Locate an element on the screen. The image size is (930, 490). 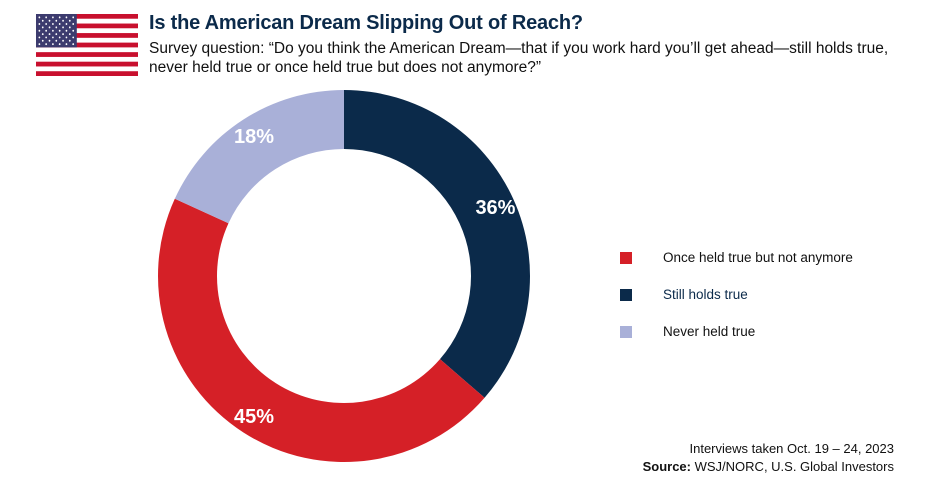
slice-value-label: 18% is located at coordinates (254, 137).